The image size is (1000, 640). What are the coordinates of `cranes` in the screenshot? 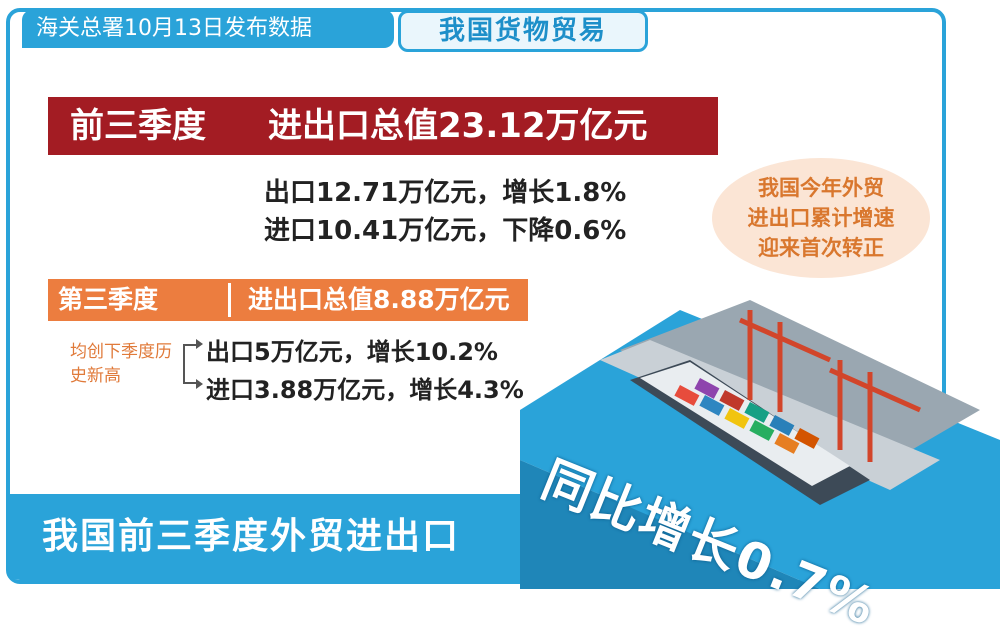 It's located at (830, 386).